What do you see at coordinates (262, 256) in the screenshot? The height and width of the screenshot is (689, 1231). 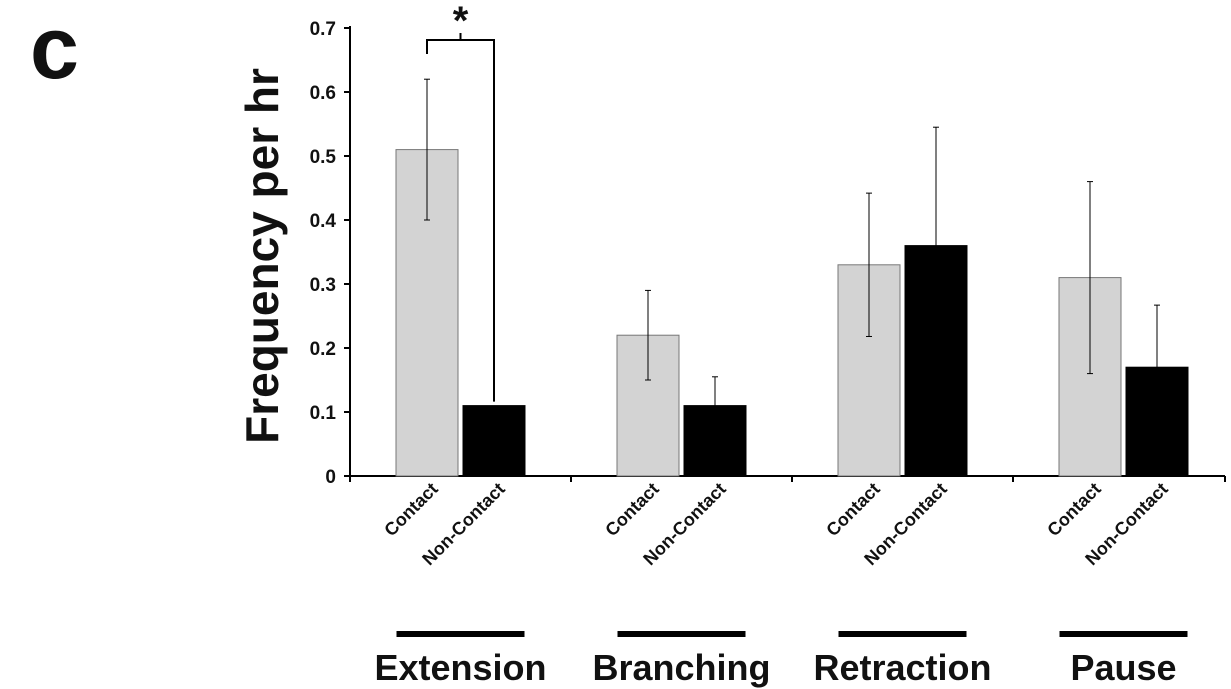 I see `y-axis-title: Frequency per hr` at bounding box center [262, 256].